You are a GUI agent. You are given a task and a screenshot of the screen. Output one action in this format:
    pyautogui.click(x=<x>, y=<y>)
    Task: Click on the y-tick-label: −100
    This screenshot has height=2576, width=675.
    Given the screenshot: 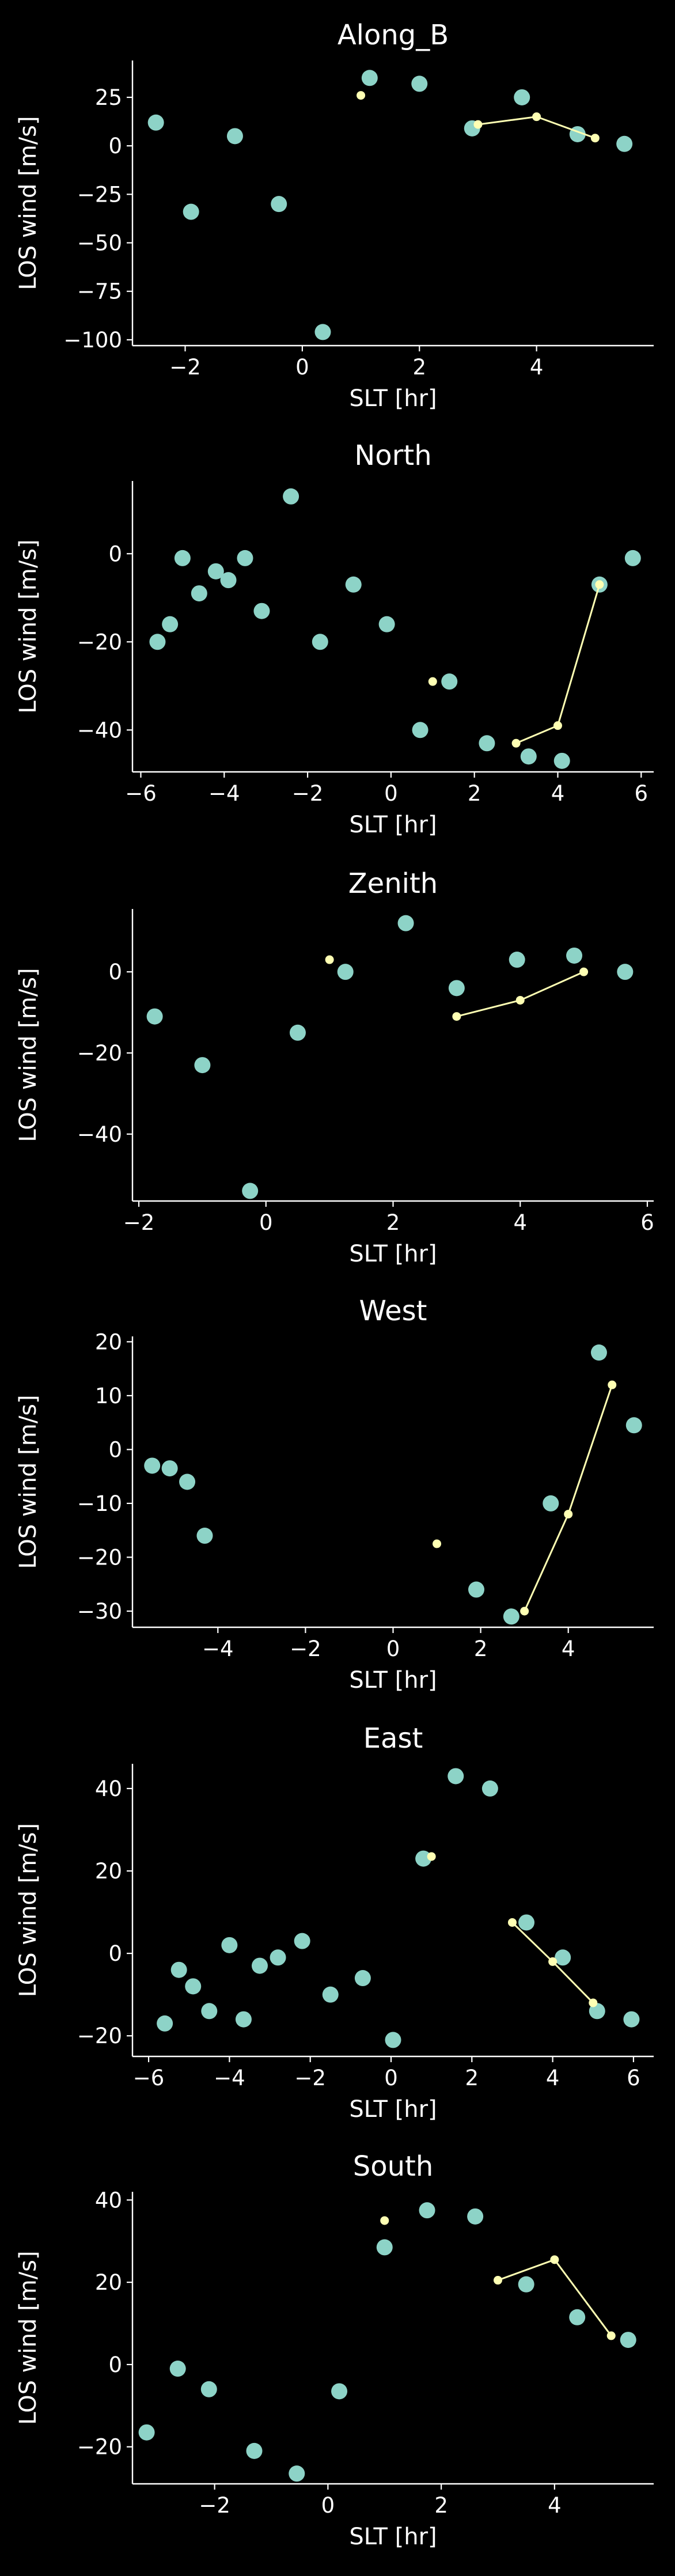 What is the action you would take?
    pyautogui.click(x=92, y=340)
    